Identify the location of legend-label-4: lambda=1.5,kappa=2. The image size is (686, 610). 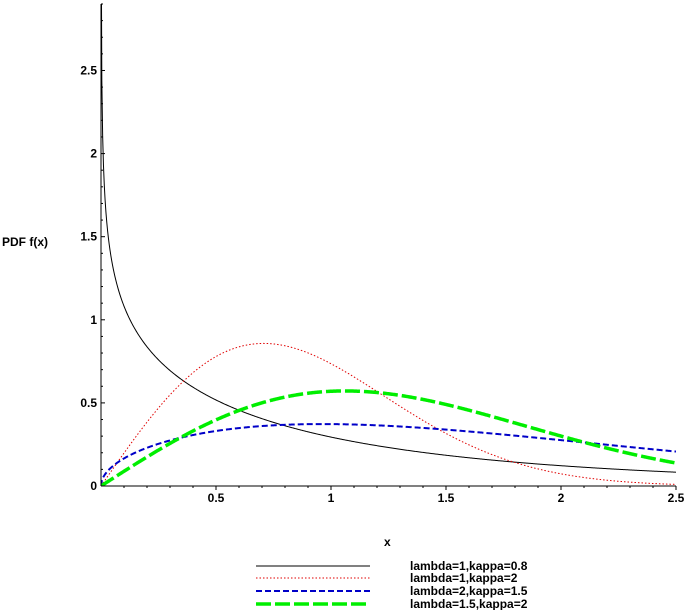
(469, 603).